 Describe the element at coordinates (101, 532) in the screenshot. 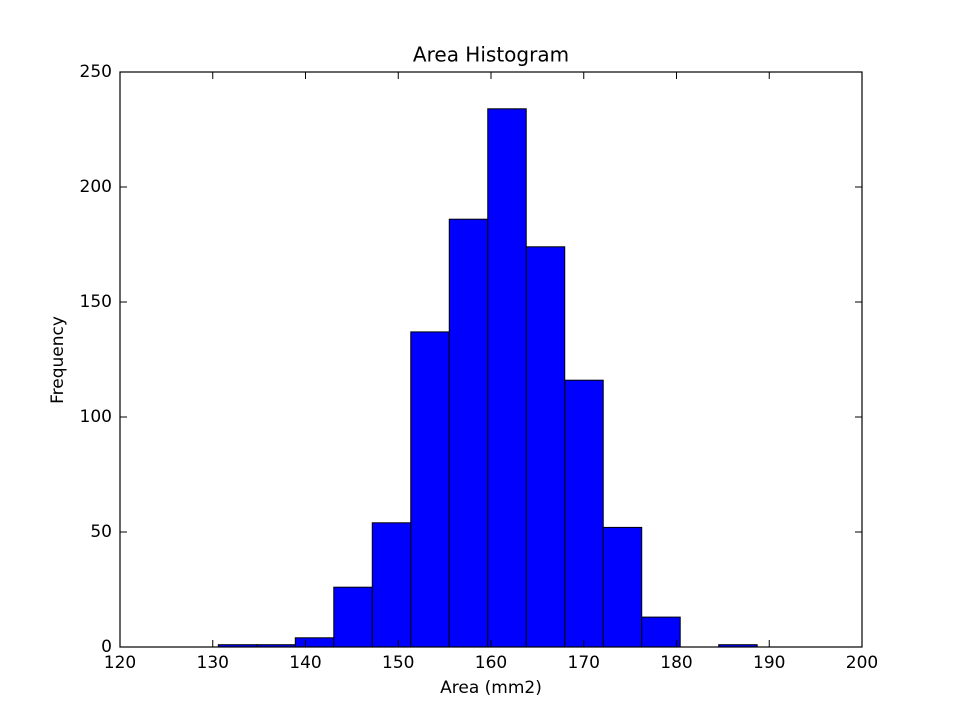

I see `y-tick-label: 50` at that location.